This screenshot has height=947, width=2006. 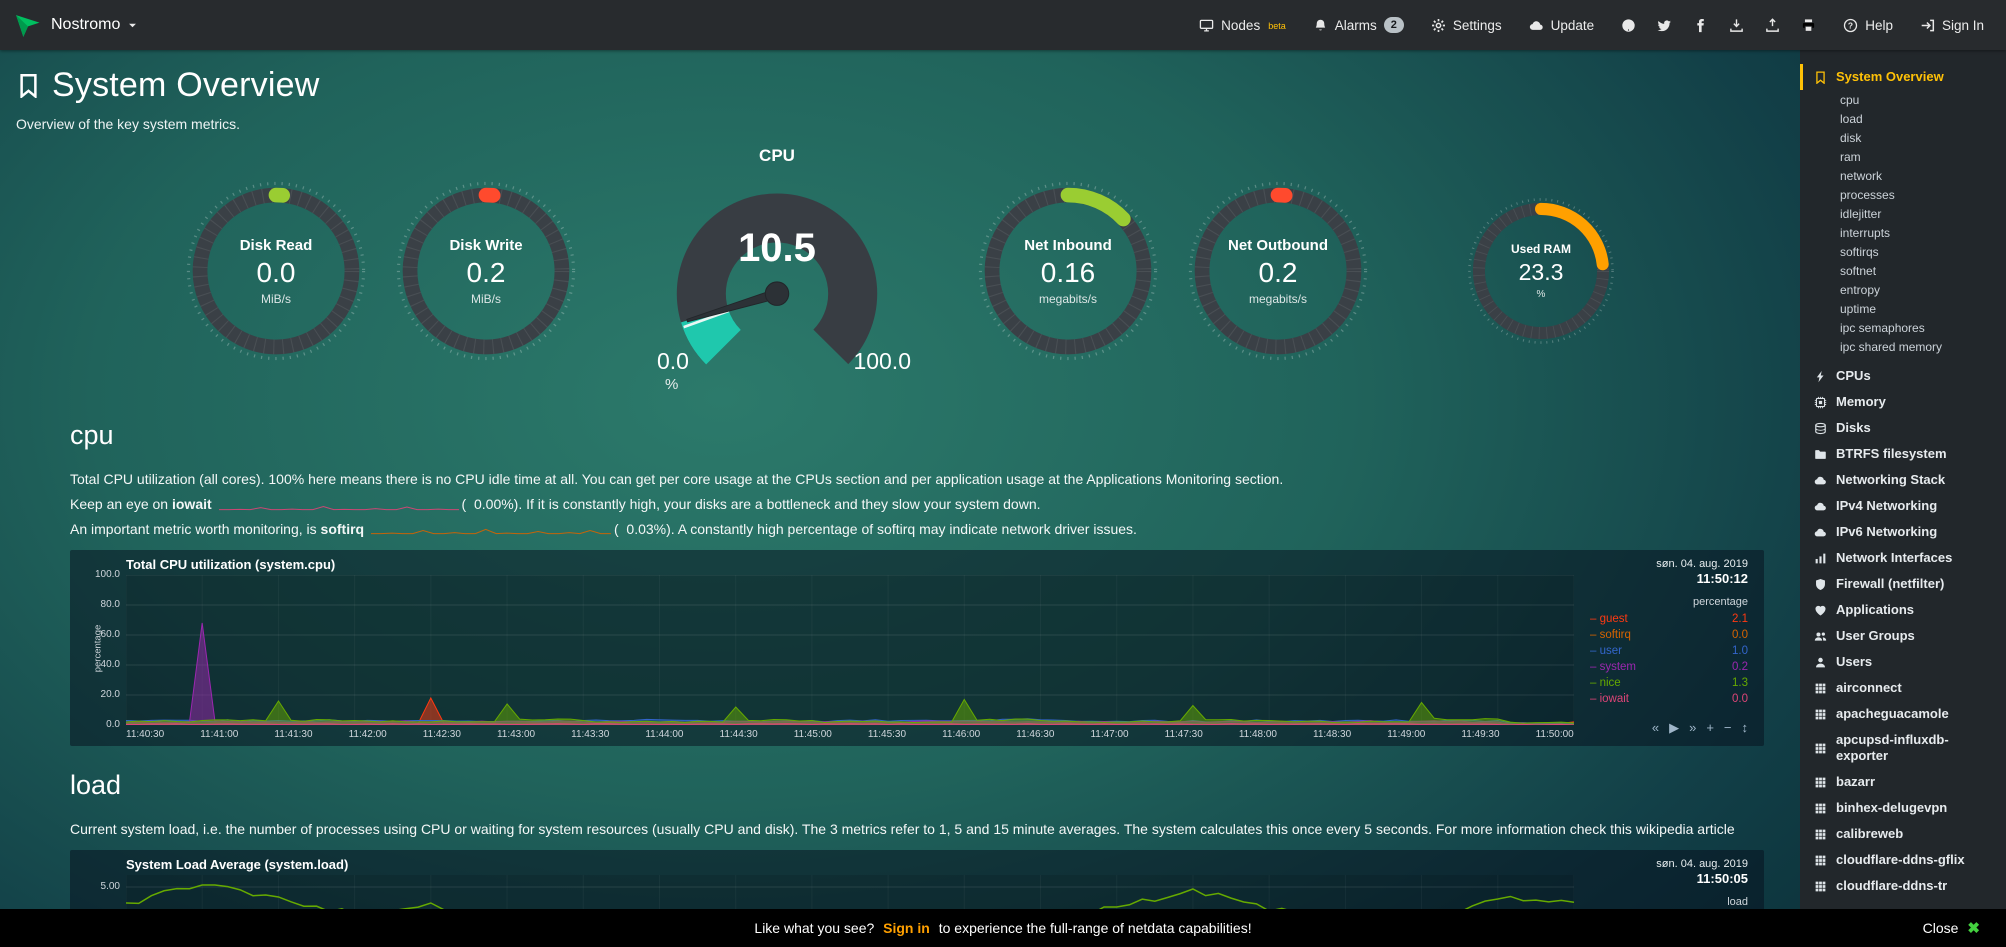 What do you see at coordinates (777, 271) in the screenshot?
I see `gauge-cpu: CPU 10.5 0.0 100.0%` at bounding box center [777, 271].